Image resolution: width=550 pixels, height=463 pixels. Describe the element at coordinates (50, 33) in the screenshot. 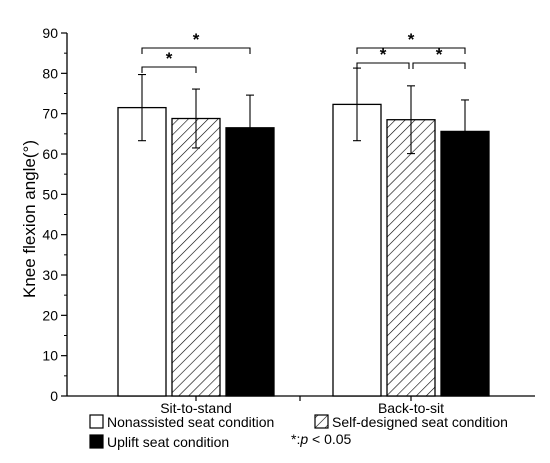

I see `y-tick-label: 90` at that location.